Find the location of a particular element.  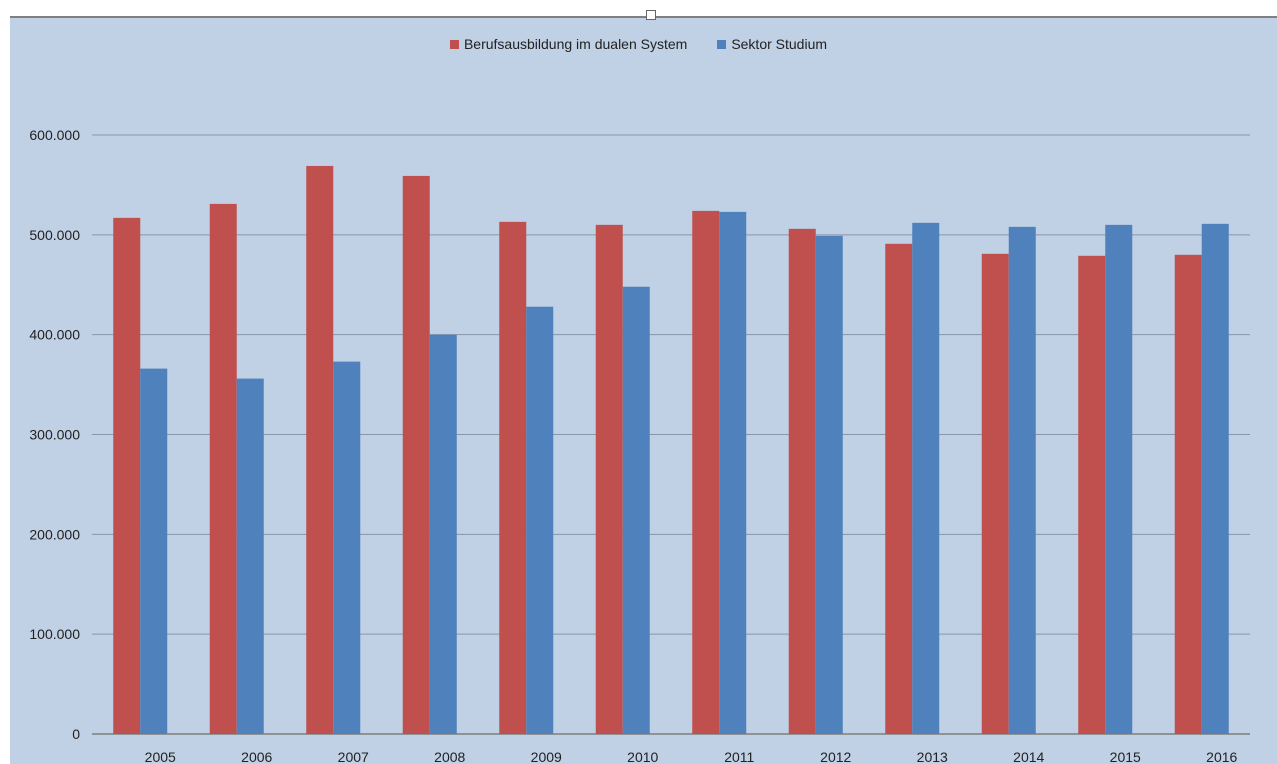

legend-swatch-studium is located at coordinates (722, 44).